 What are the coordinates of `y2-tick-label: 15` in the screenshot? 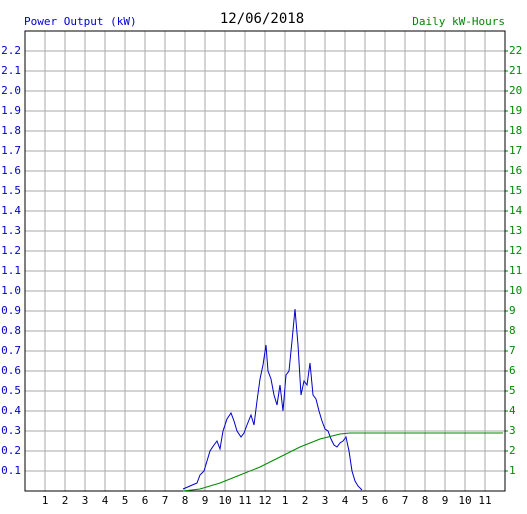 It's located at (515, 190).